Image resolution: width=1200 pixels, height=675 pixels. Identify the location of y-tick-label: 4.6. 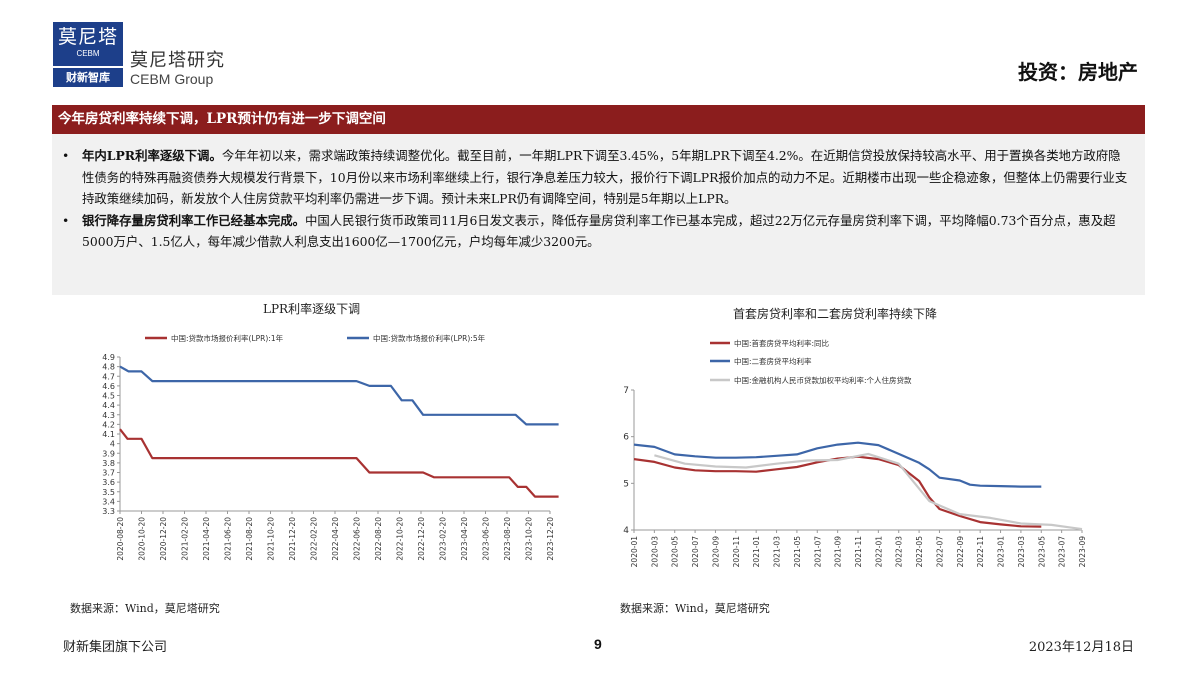
(108, 386).